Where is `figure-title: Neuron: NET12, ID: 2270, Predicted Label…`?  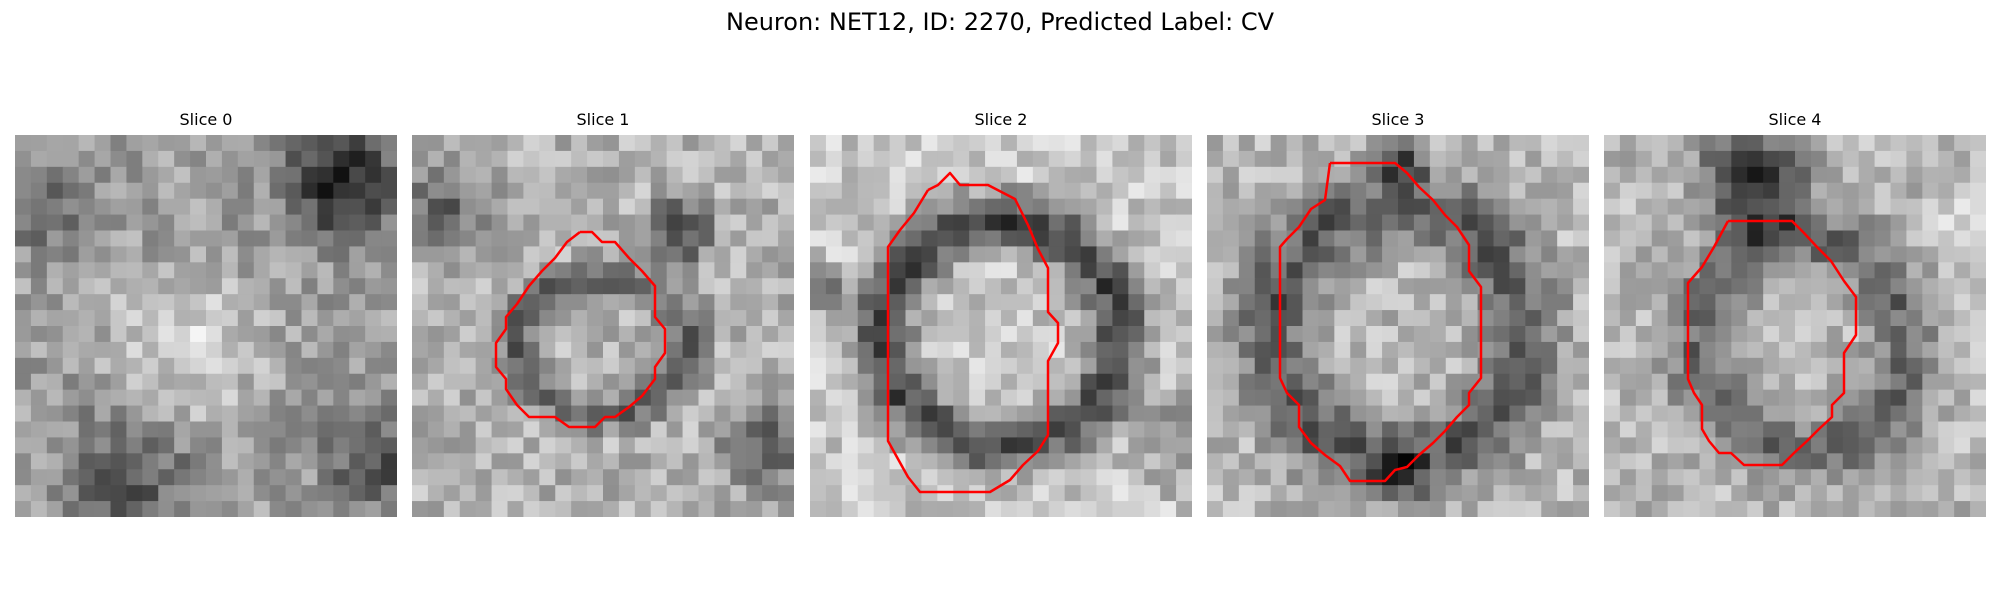
figure-title: Neuron: NET12, ID: 2270, Predicted Label… is located at coordinates (1000, 22).